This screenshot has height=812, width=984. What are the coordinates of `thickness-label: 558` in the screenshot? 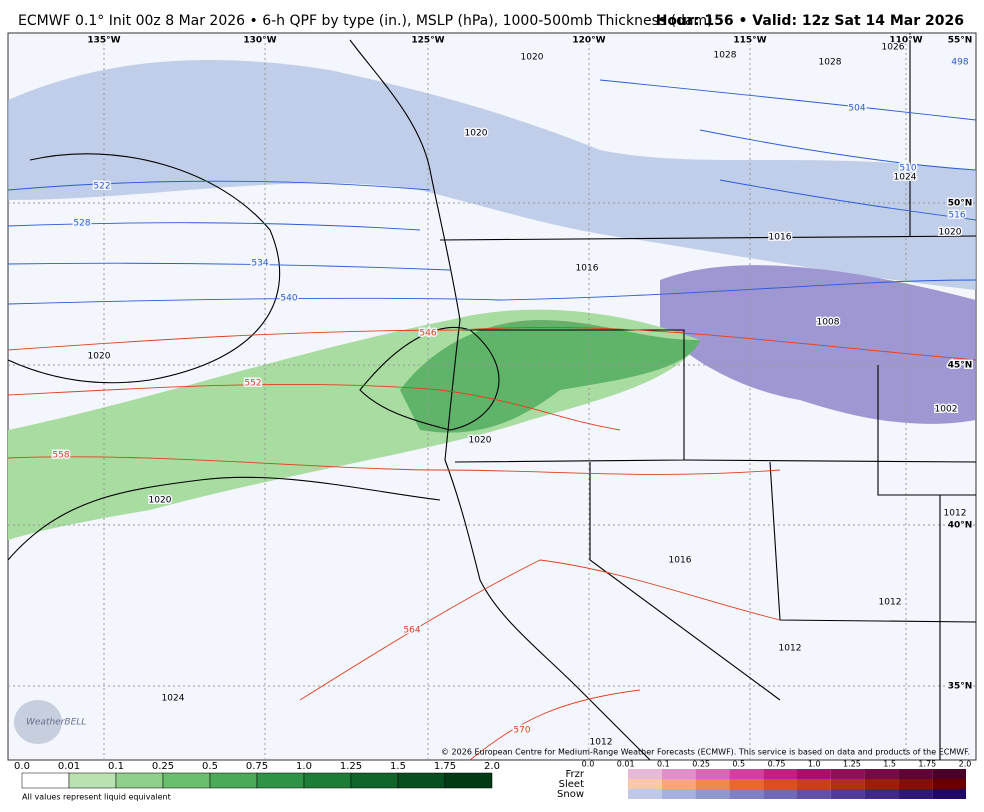 It's located at (60, 456).